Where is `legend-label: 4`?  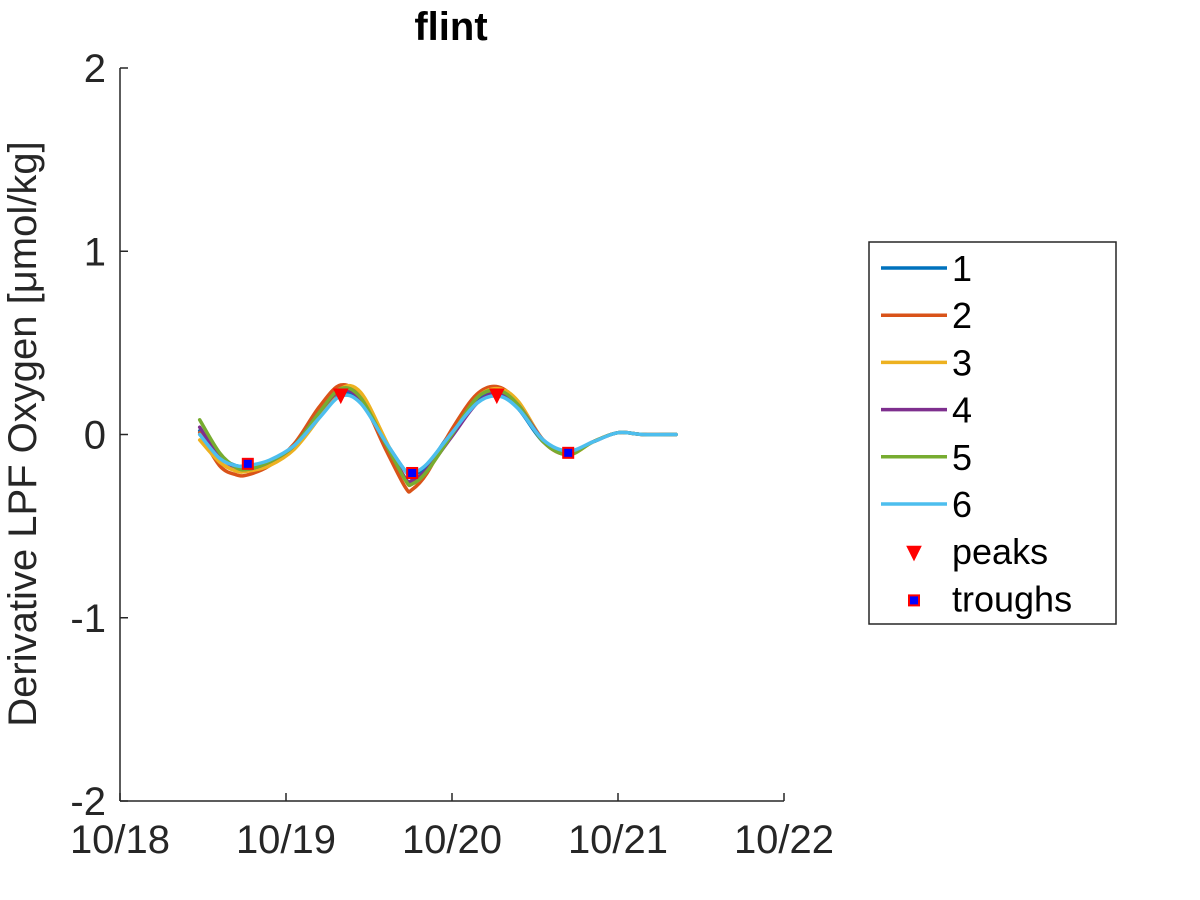
legend-label: 4 is located at coordinates (962, 410).